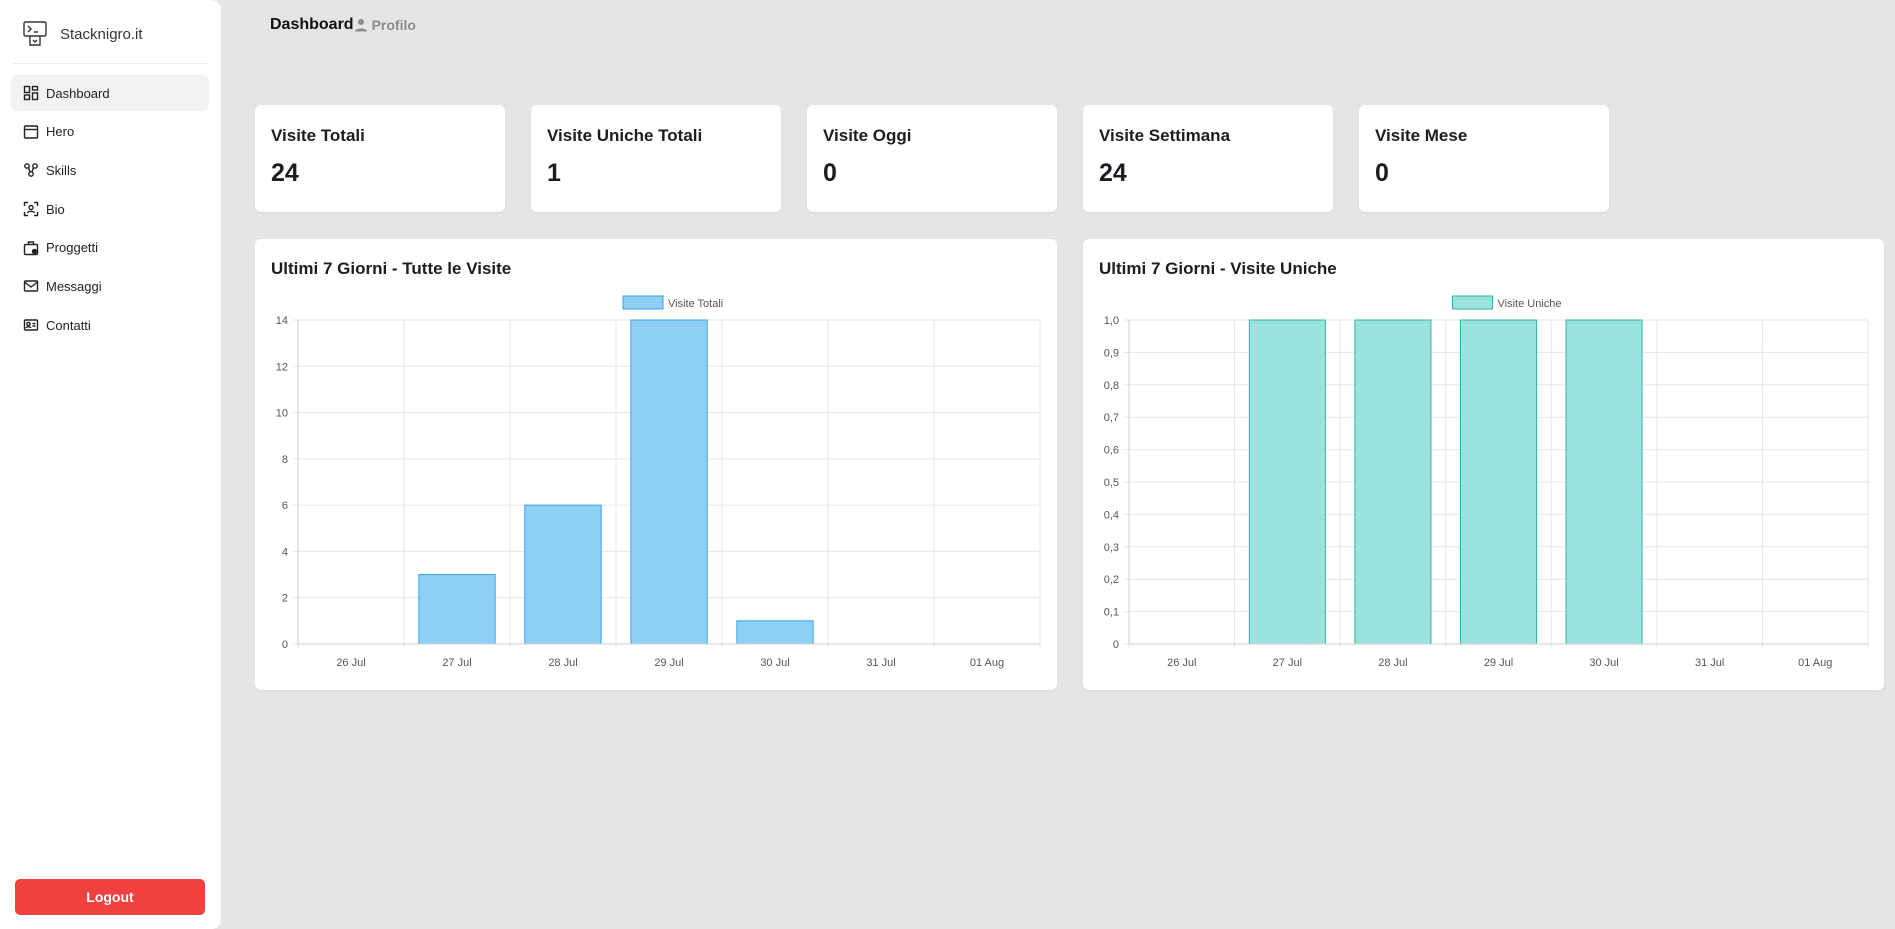 This screenshot has height=929, width=1895. I want to click on brand: Stacknigro.it, so click(82, 34).